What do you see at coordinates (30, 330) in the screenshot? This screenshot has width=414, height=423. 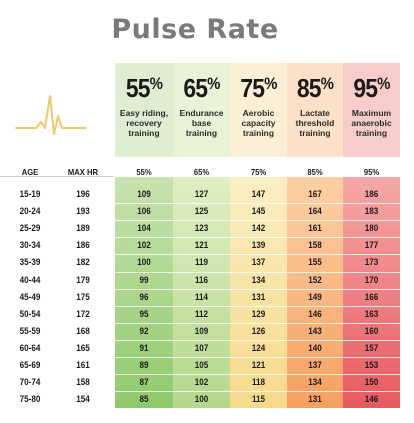 I see `age-range-cell: 55-59` at bounding box center [30, 330].